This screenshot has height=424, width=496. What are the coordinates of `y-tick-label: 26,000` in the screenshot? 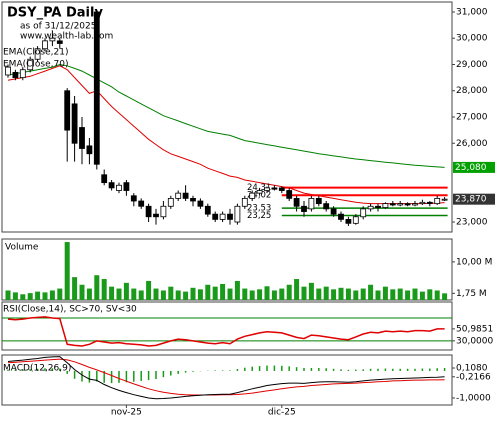 It's located at (472, 144).